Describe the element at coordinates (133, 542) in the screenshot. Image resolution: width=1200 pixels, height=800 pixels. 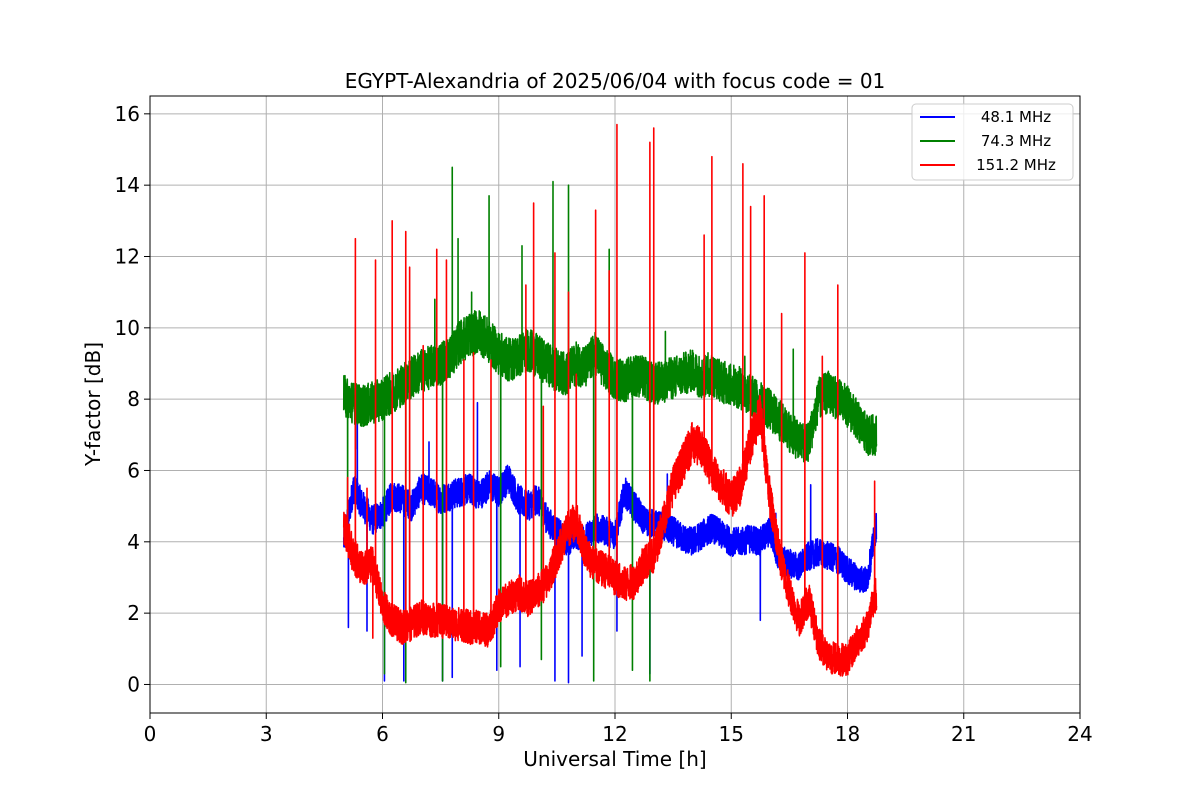
I see `y-tick-label: 4` at that location.